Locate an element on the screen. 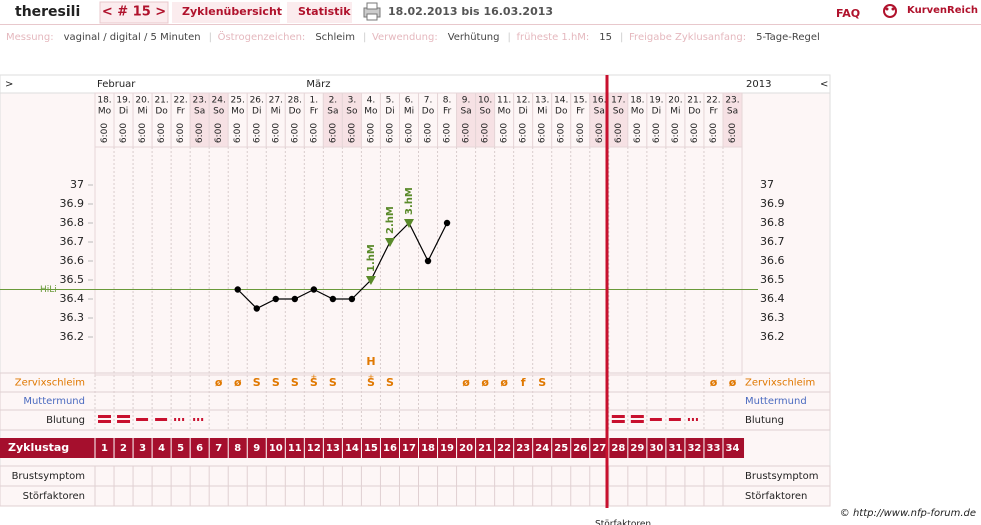 The height and width of the screenshot is (525, 981). tab-label: Statistik is located at coordinates (324, 11).